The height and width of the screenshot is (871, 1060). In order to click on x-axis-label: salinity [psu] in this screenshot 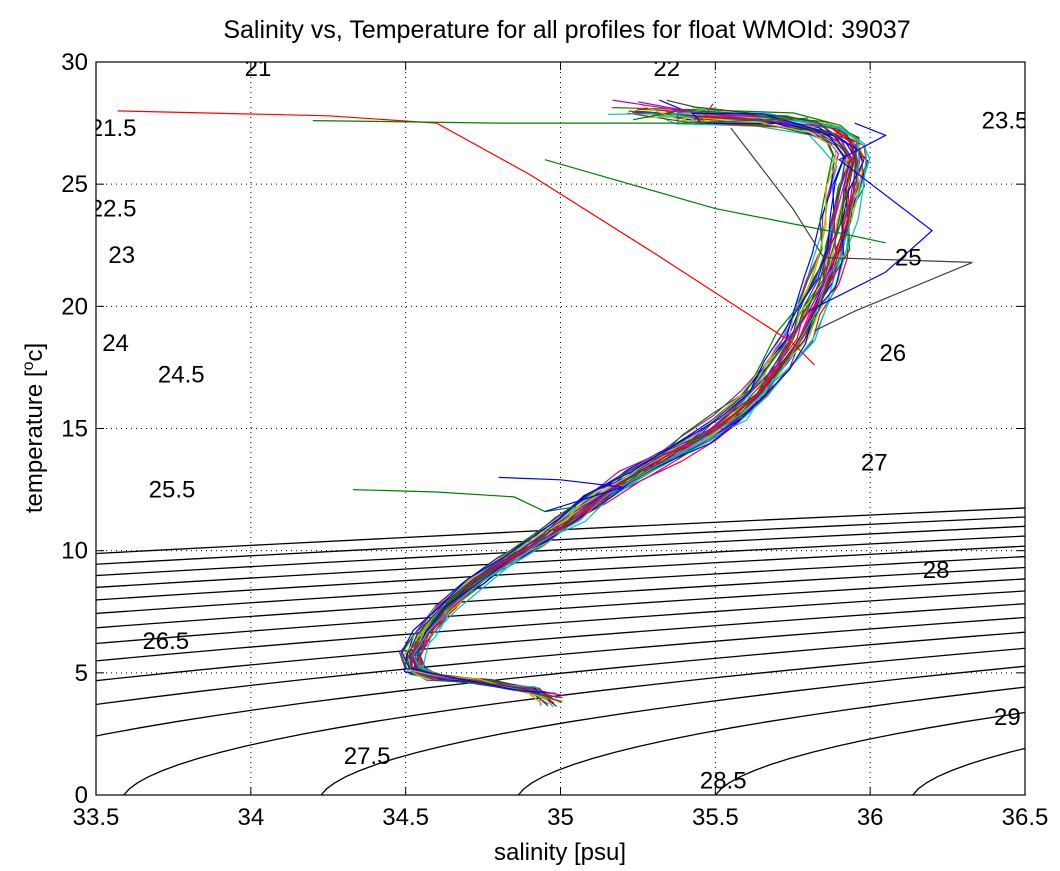, I will do `click(560, 852)`.